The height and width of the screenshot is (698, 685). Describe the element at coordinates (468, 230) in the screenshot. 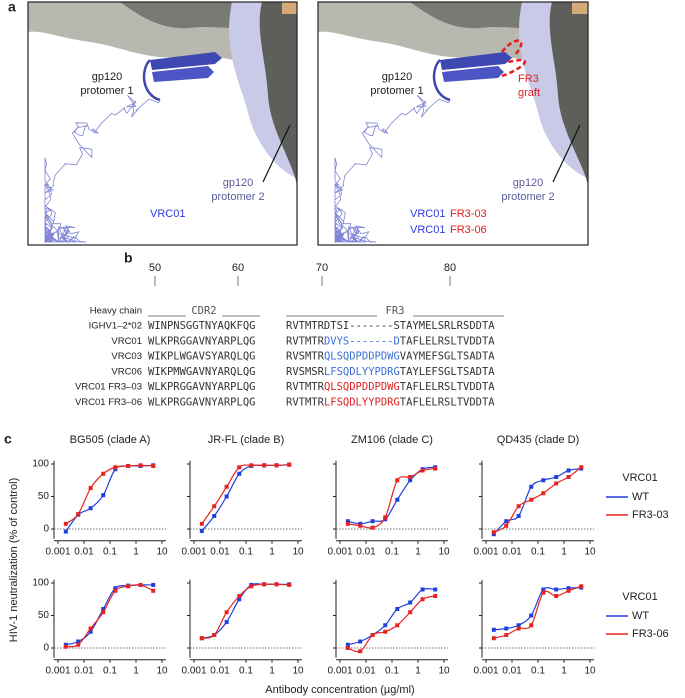

I see `antibody-label: FR3-06` at that location.